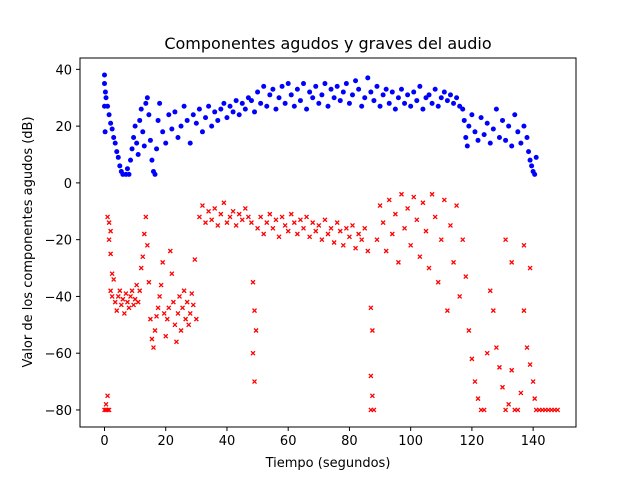 The image size is (640, 480). What do you see at coordinates (63, 127) in the screenshot?
I see `y-tick-label: 20` at bounding box center [63, 127].